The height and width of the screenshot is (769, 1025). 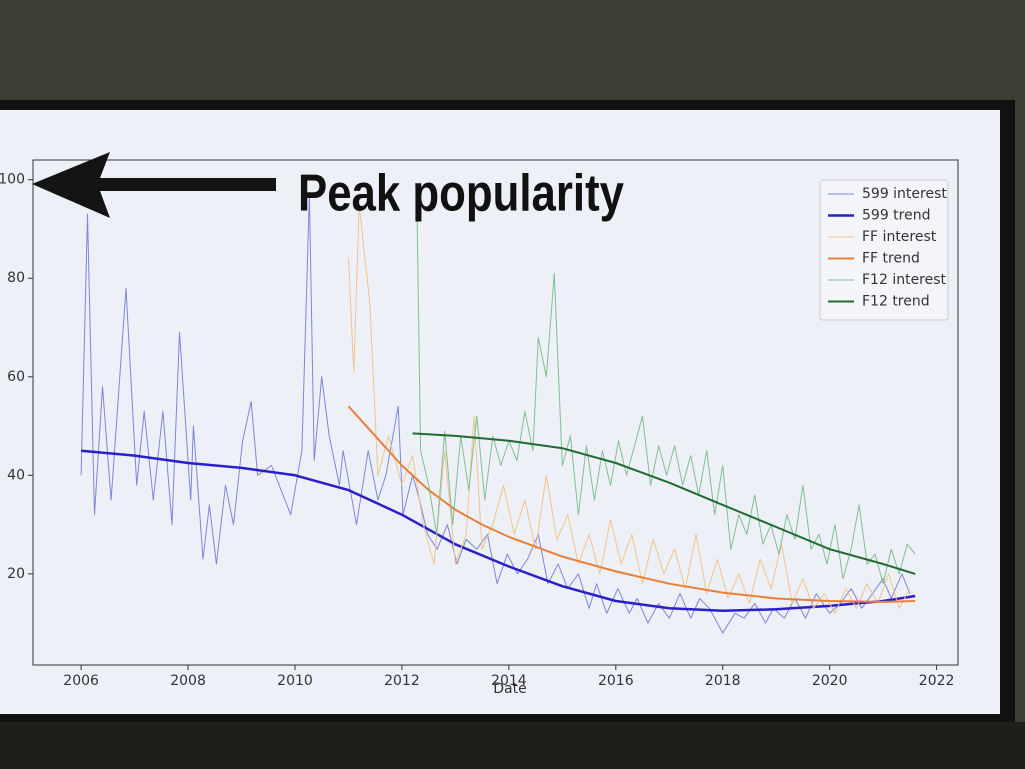 What do you see at coordinates (723, 681) in the screenshot?
I see `x-tick-label: 2018` at bounding box center [723, 681].